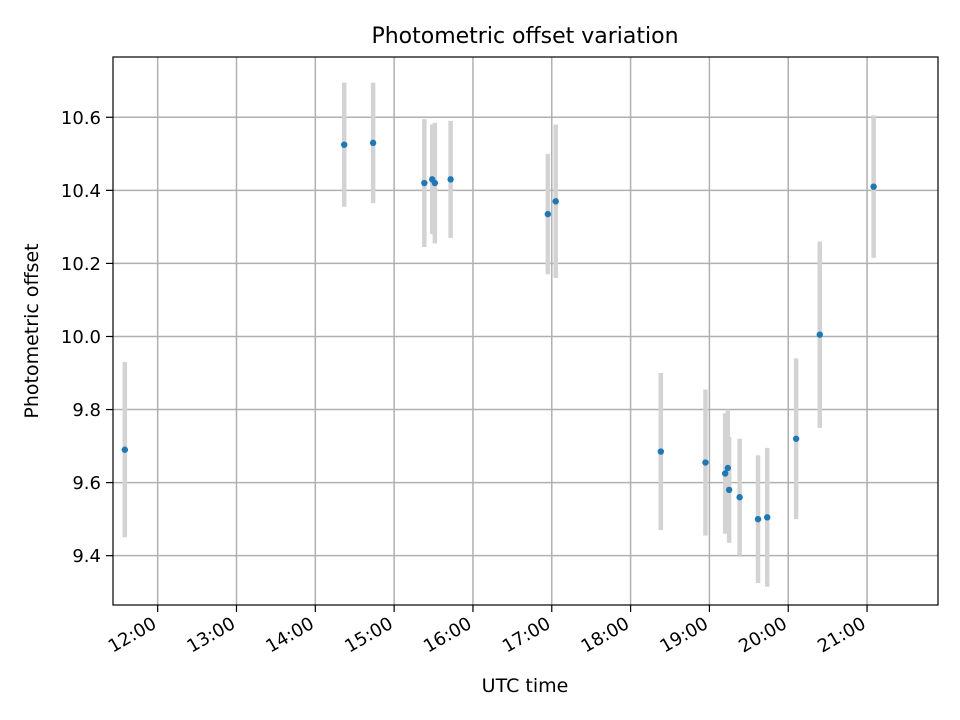 This screenshot has width=960, height=720. What do you see at coordinates (81, 191) in the screenshot?
I see `y-tick-label: 10.4` at bounding box center [81, 191].